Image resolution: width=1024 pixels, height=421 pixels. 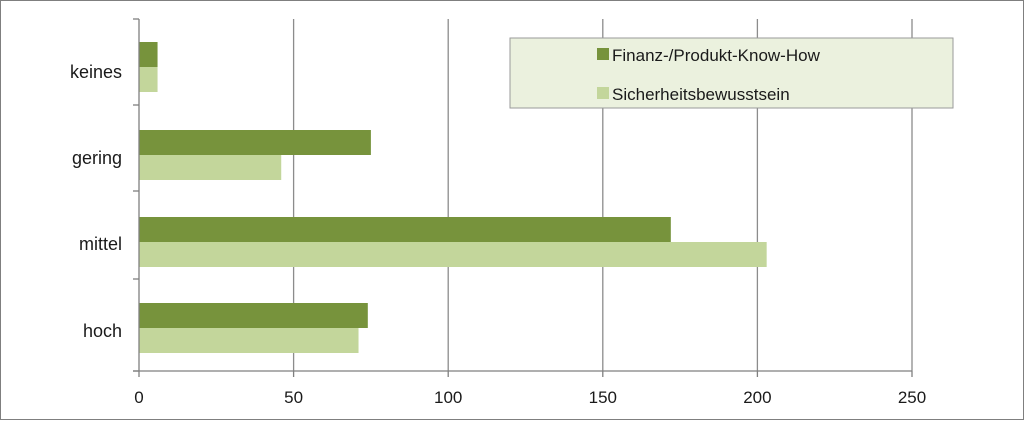 What do you see at coordinates (405, 229) in the screenshot?
I see `bar-mittel-finanz` at bounding box center [405, 229].